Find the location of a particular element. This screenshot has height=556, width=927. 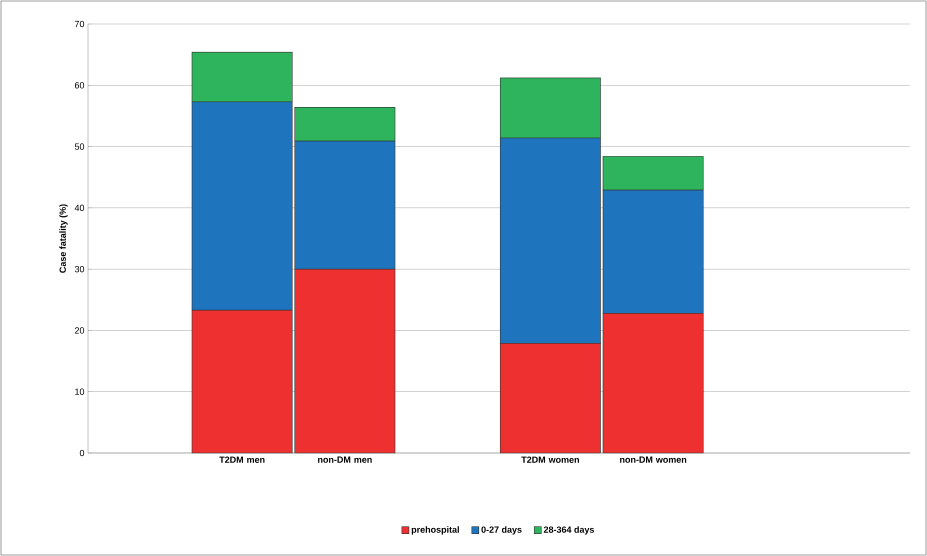

y-tick-label: 40 is located at coordinates (79, 208).